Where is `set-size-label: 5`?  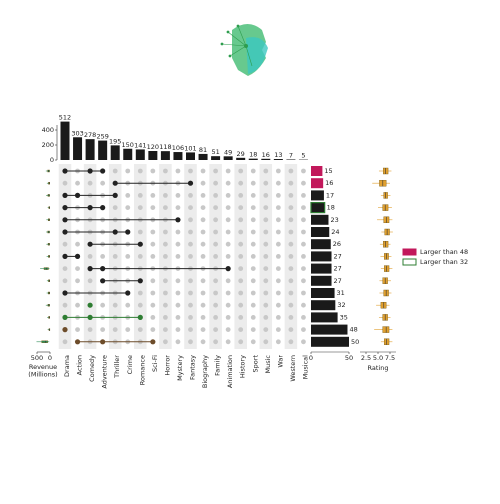 set-size-label: 5 is located at coordinates (303, 156).